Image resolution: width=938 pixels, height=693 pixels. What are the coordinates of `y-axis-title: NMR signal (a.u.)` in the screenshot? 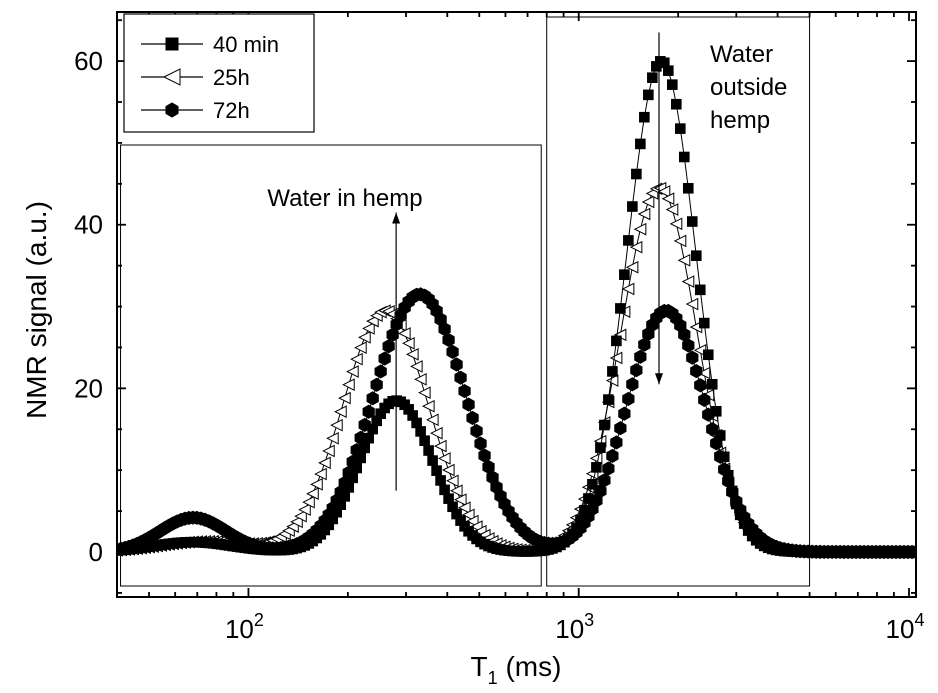 It's located at (36, 310).